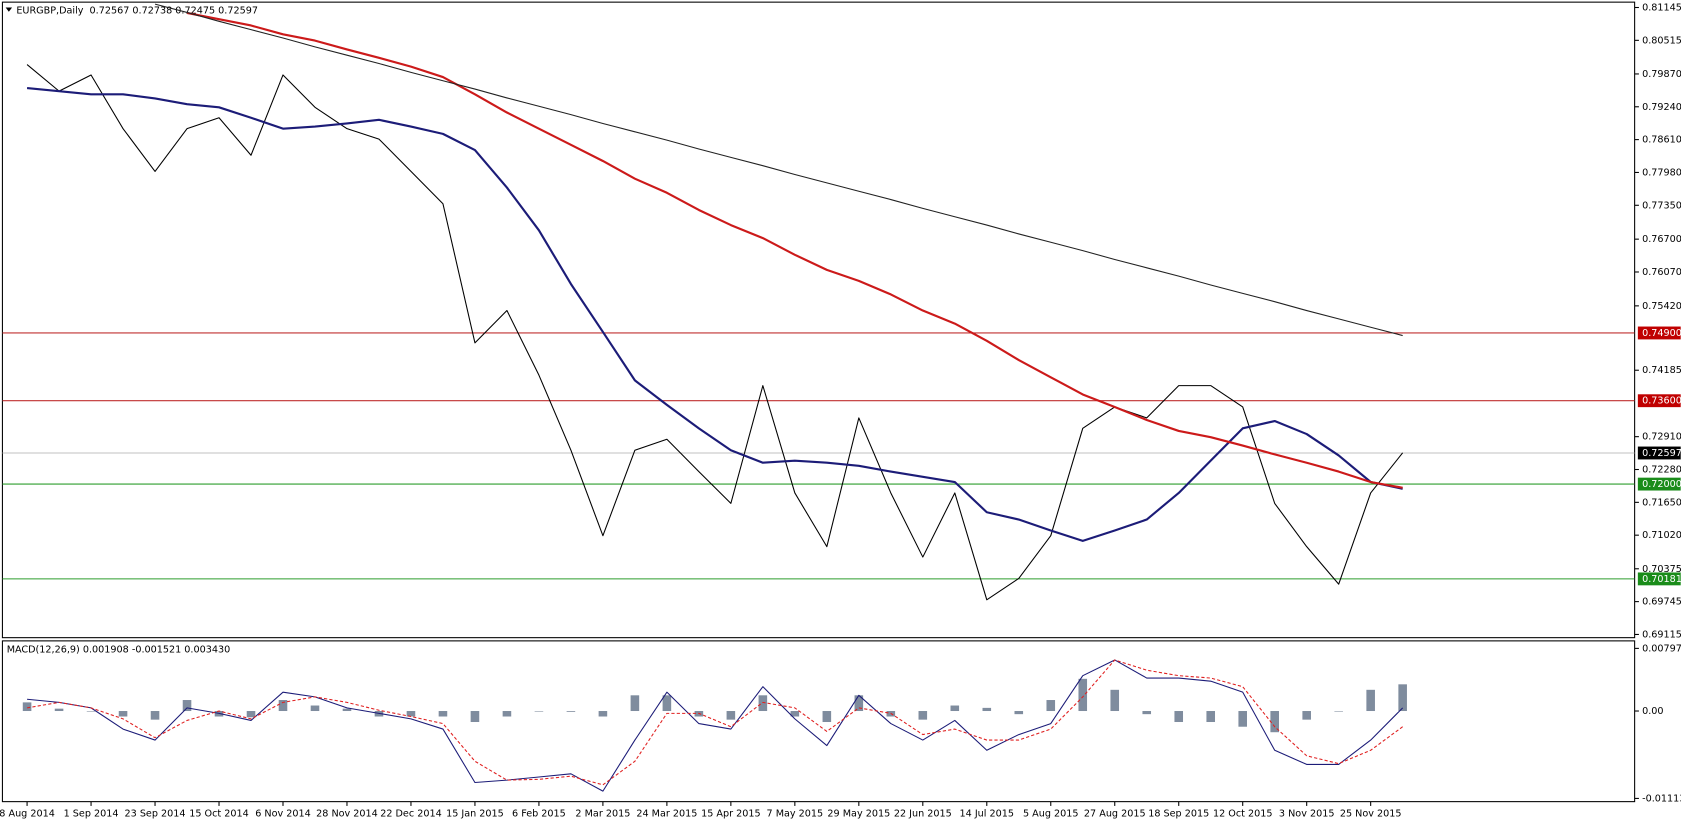 The width and height of the screenshot is (1681, 822). I want to click on y-tick-label: 0.007976, so click(1661, 648).